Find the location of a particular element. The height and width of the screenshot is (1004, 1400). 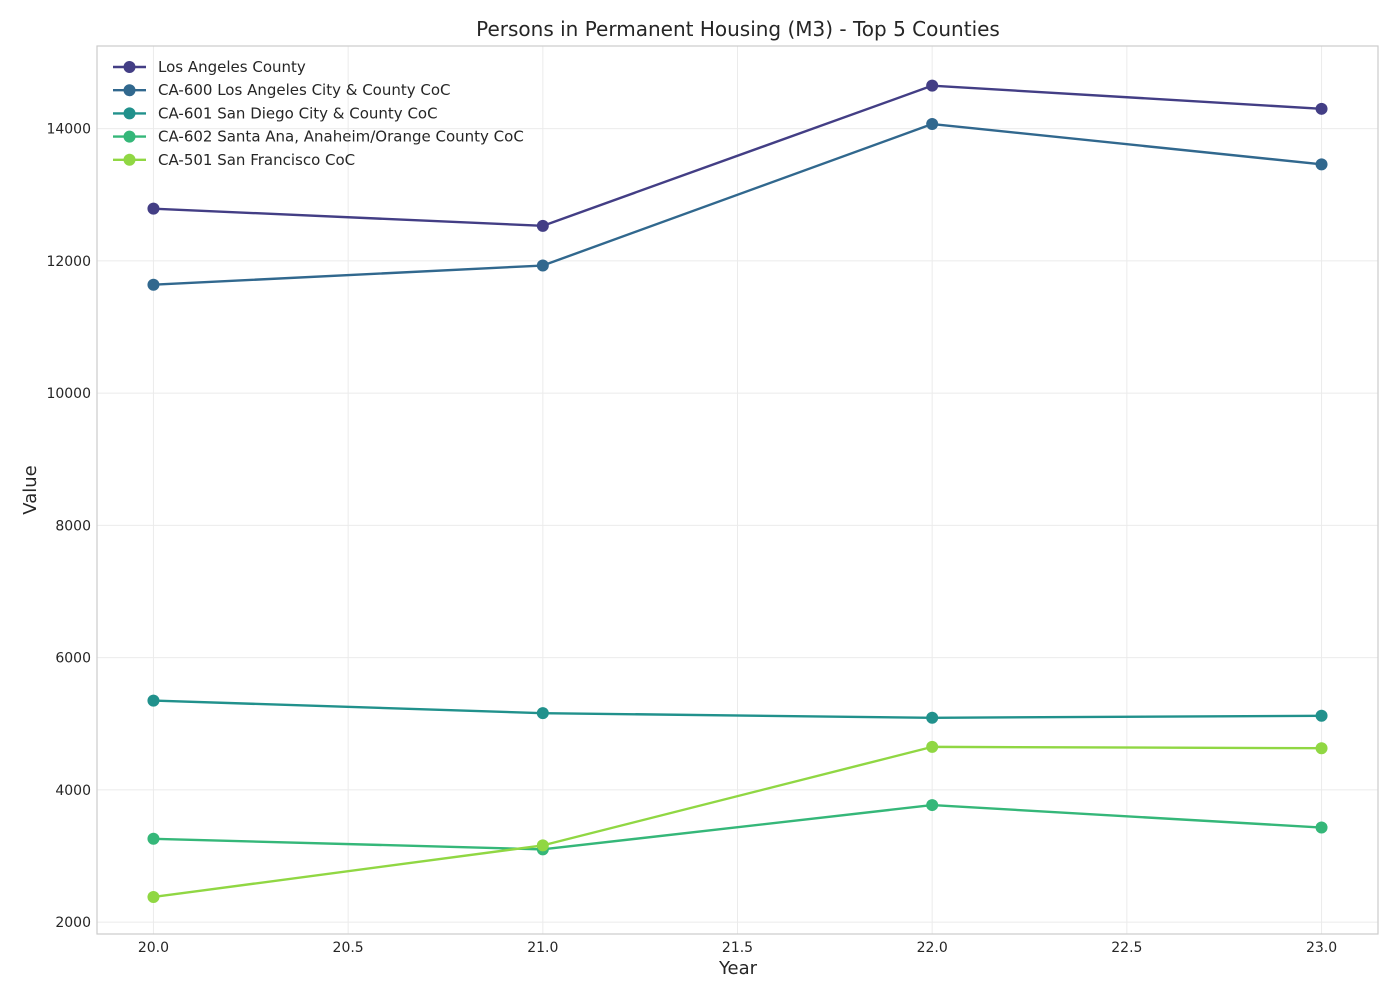

legend-label: CA-600 Los Angeles City & County CoC is located at coordinates (304, 90).